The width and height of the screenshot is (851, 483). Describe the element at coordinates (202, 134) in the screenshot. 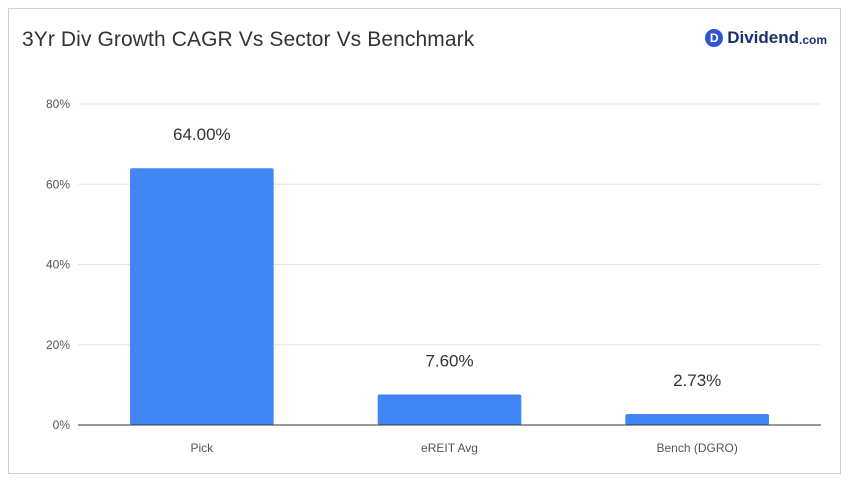

I see `data-label: 64.00%` at that location.